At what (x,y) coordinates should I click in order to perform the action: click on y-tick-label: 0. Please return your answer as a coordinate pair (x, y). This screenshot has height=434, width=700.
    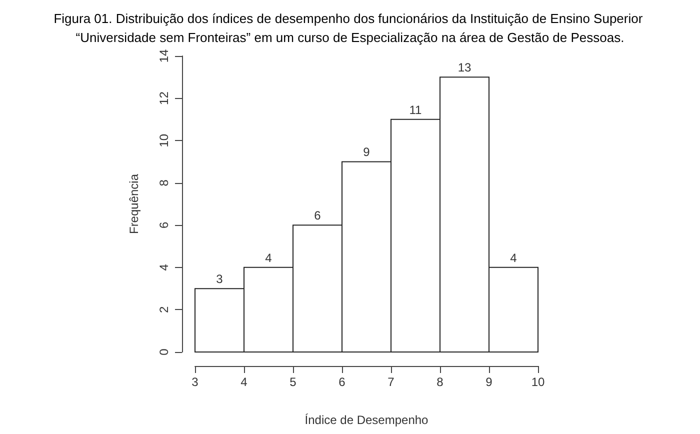
    Looking at the image, I should click on (164, 352).